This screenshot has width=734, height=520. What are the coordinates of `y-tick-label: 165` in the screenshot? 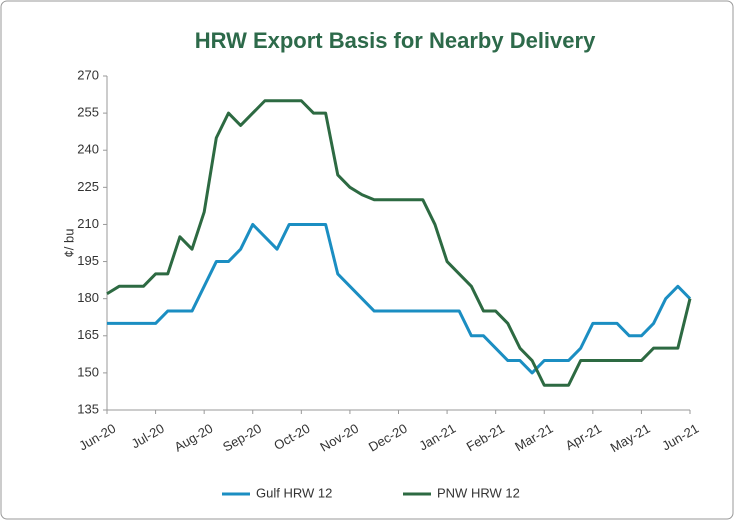 It's located at (88, 334).